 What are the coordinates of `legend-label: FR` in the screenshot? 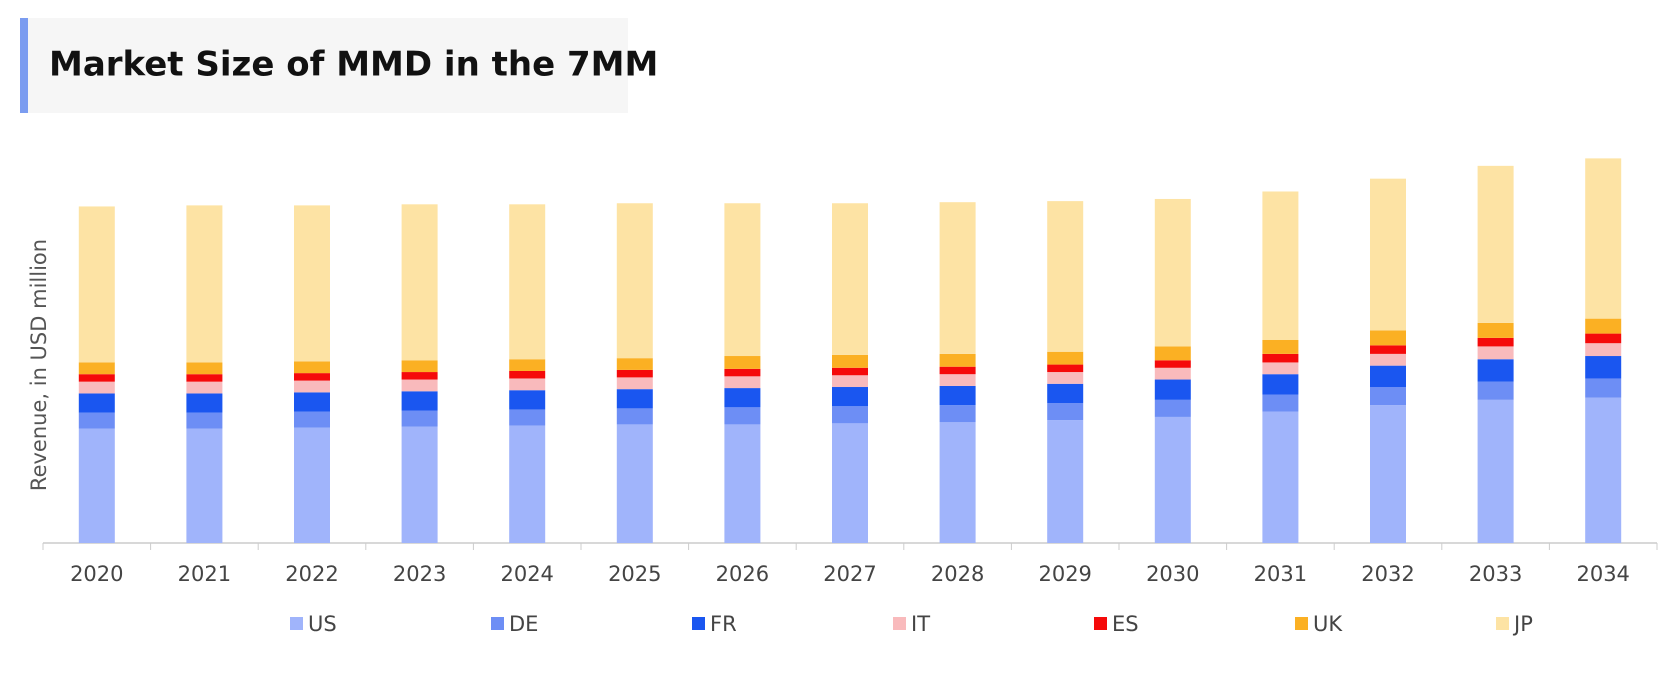 It's located at (723, 624).